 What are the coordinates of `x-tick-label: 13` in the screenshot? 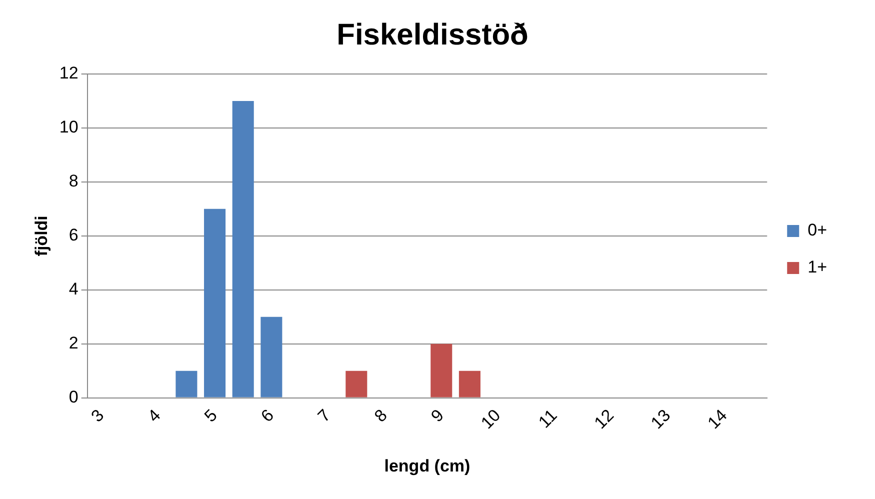 It's located at (660, 419).